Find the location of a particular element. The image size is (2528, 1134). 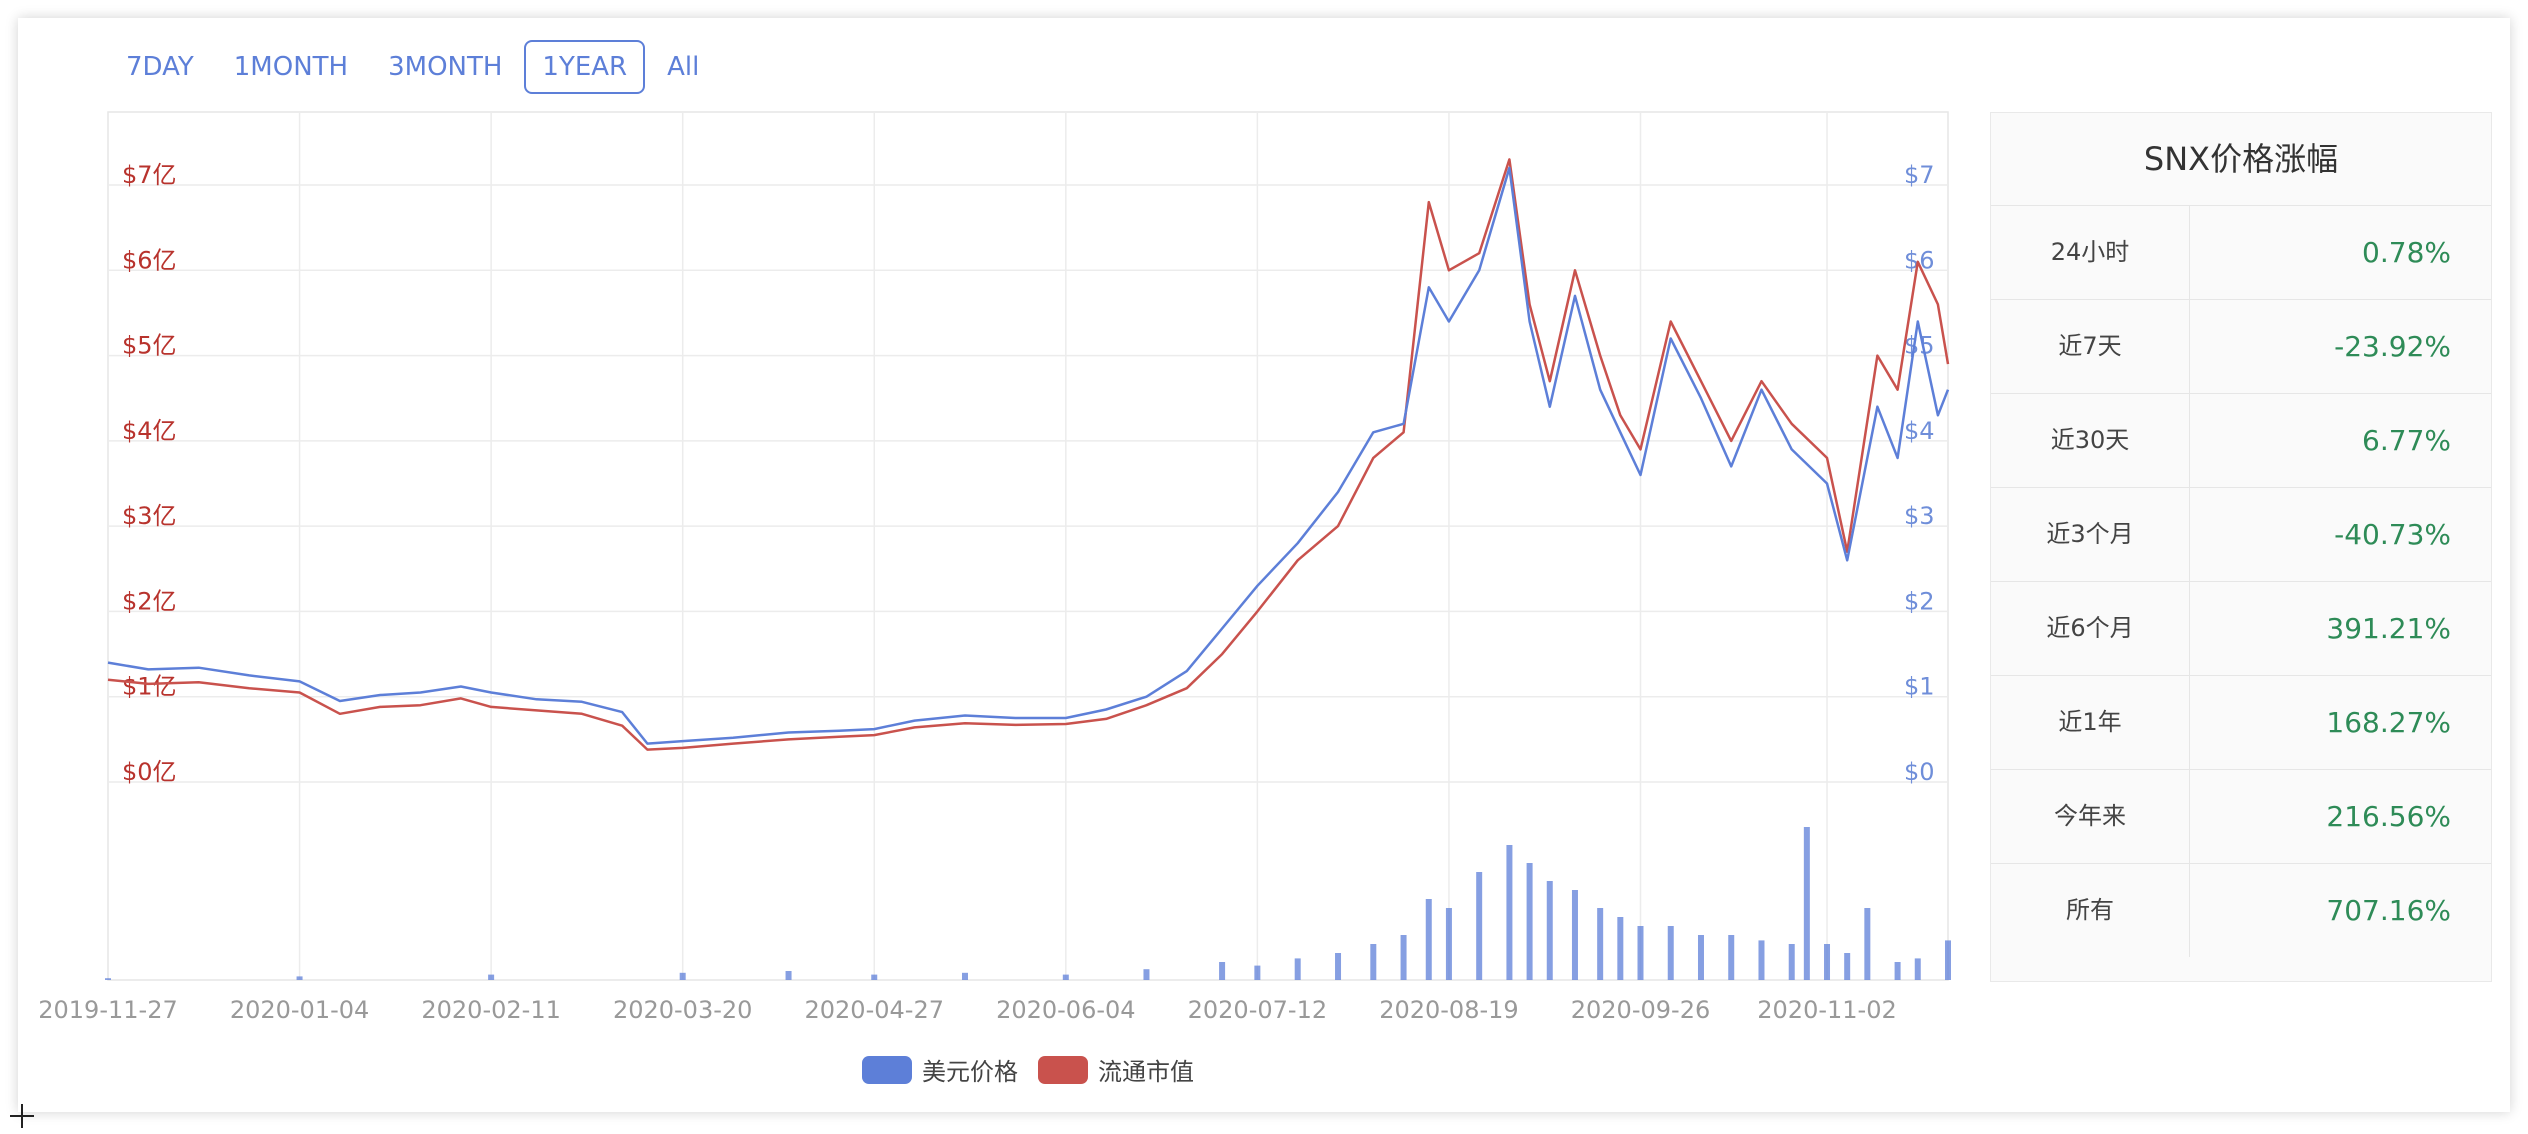

x-axis-tick-label: 2020-08-19 is located at coordinates (1448, 1010).